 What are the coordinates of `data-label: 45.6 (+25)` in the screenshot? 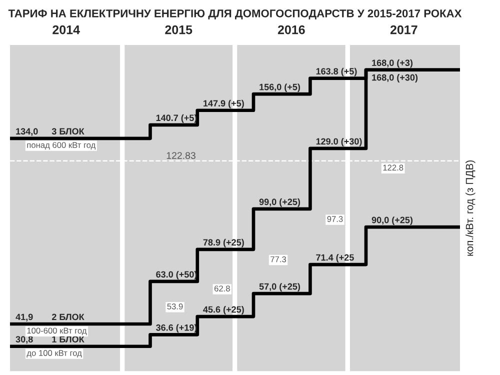 It's located at (223, 310).